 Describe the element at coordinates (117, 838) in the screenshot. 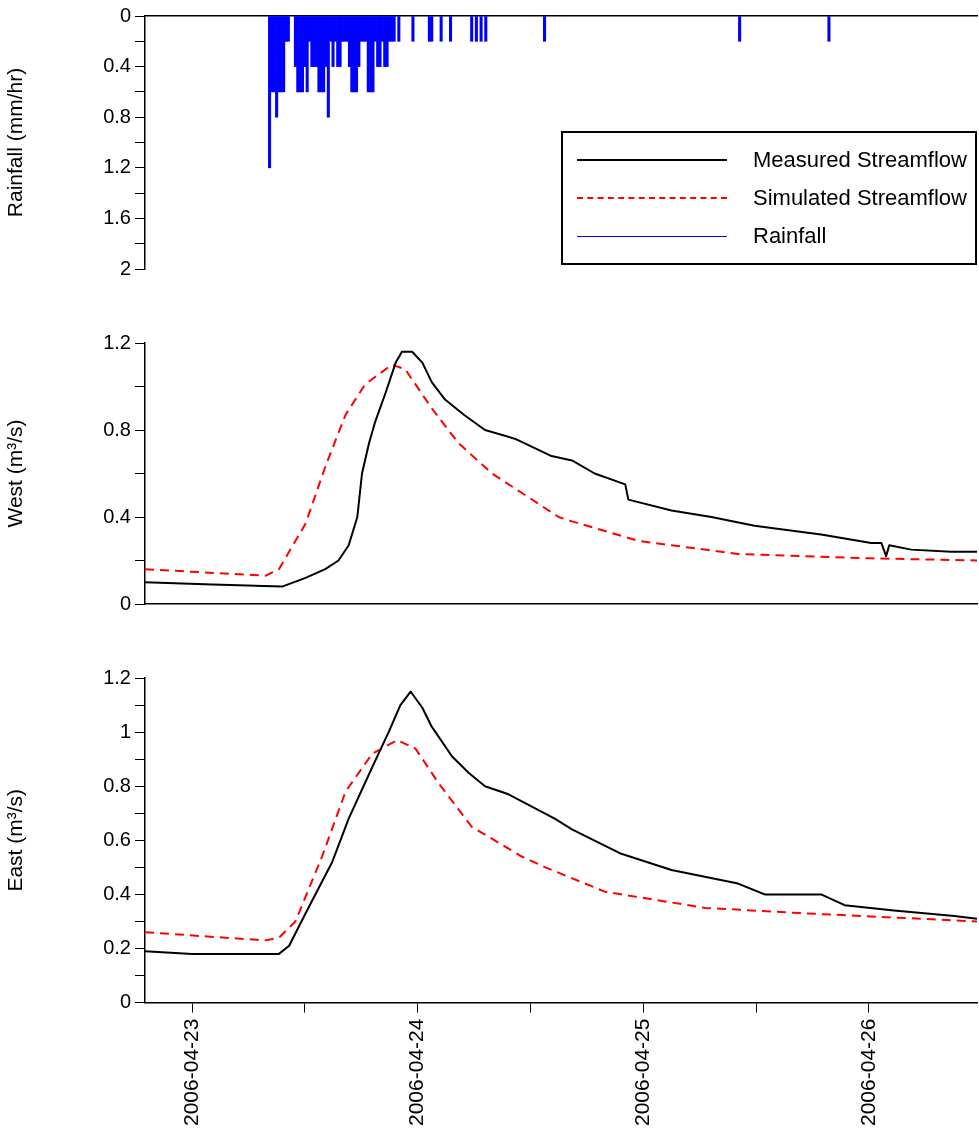

I see `y-tick-label: 0.6` at that location.